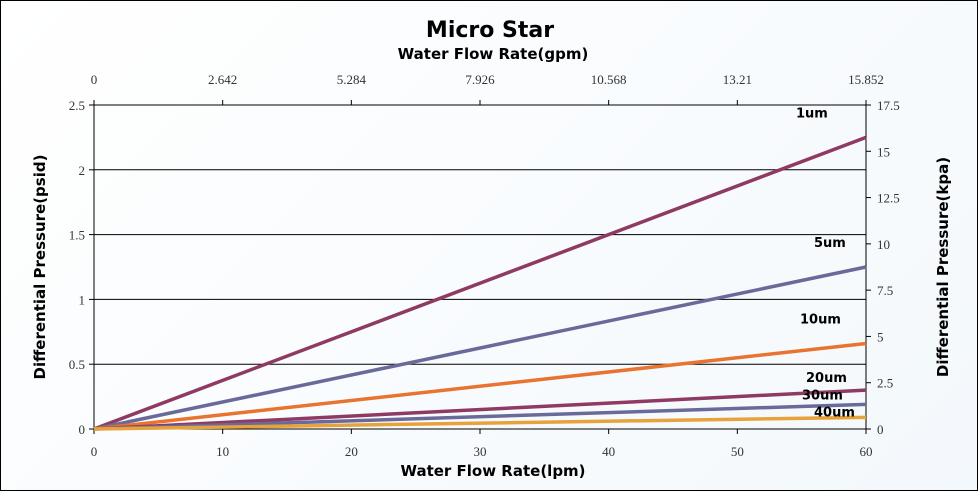  Describe the element at coordinates (82, 299) in the screenshot. I see `y-tick-label: 1` at that location.